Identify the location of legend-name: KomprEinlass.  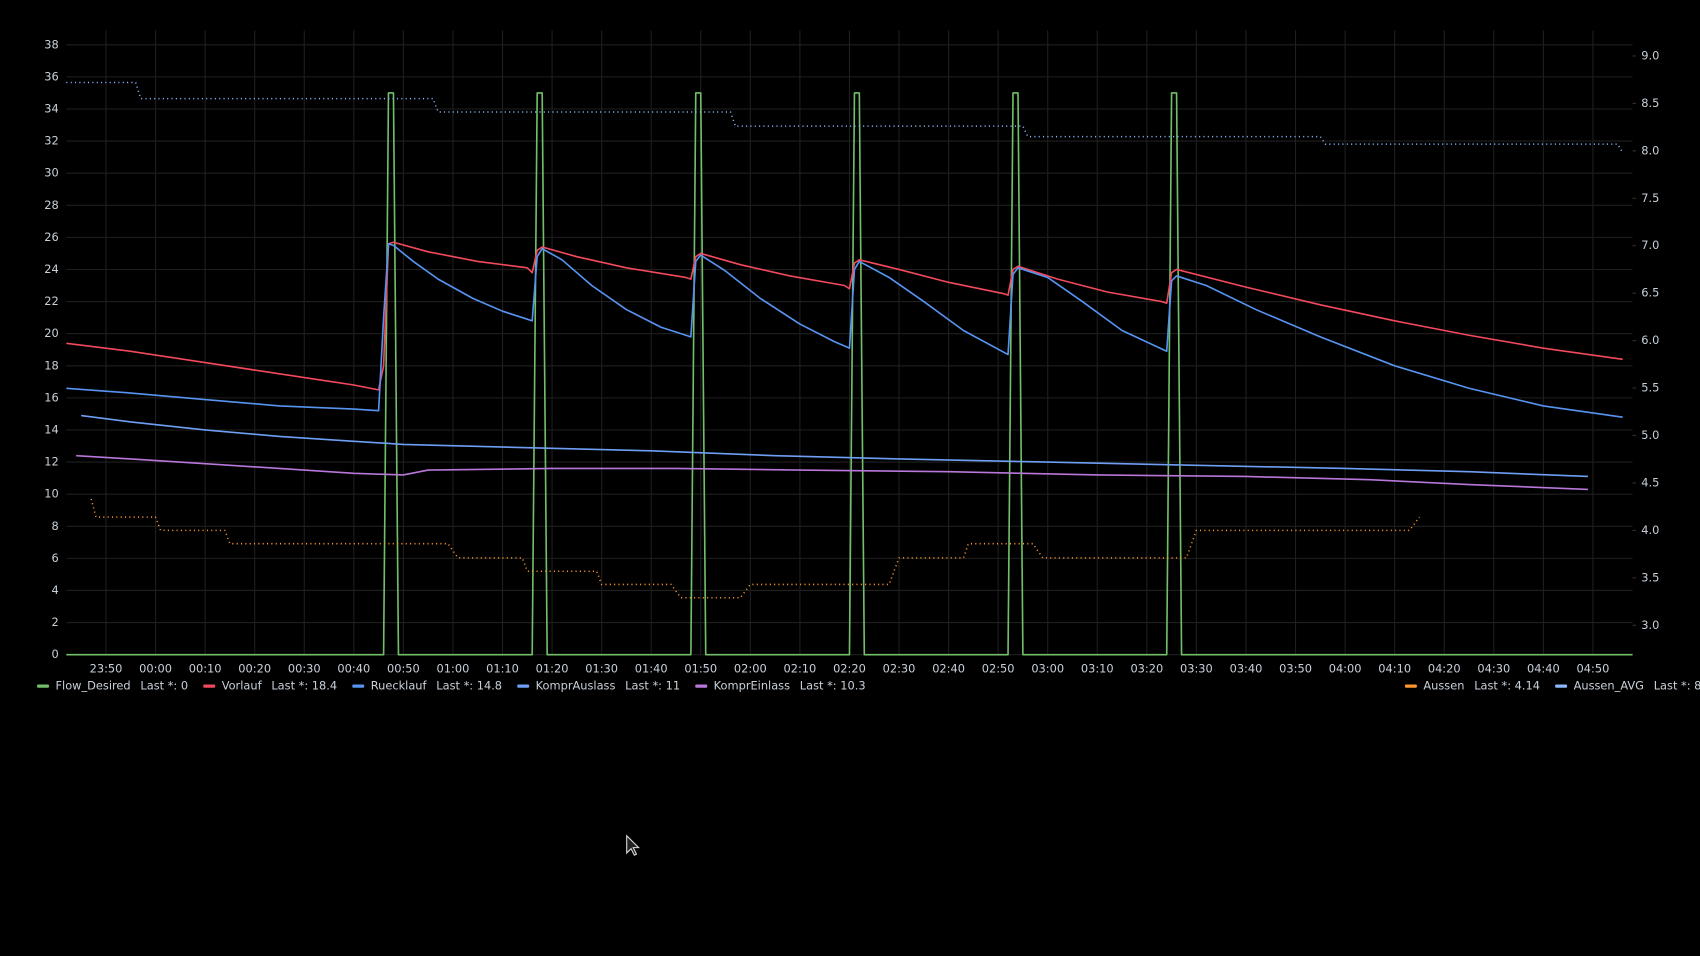
(752, 686).